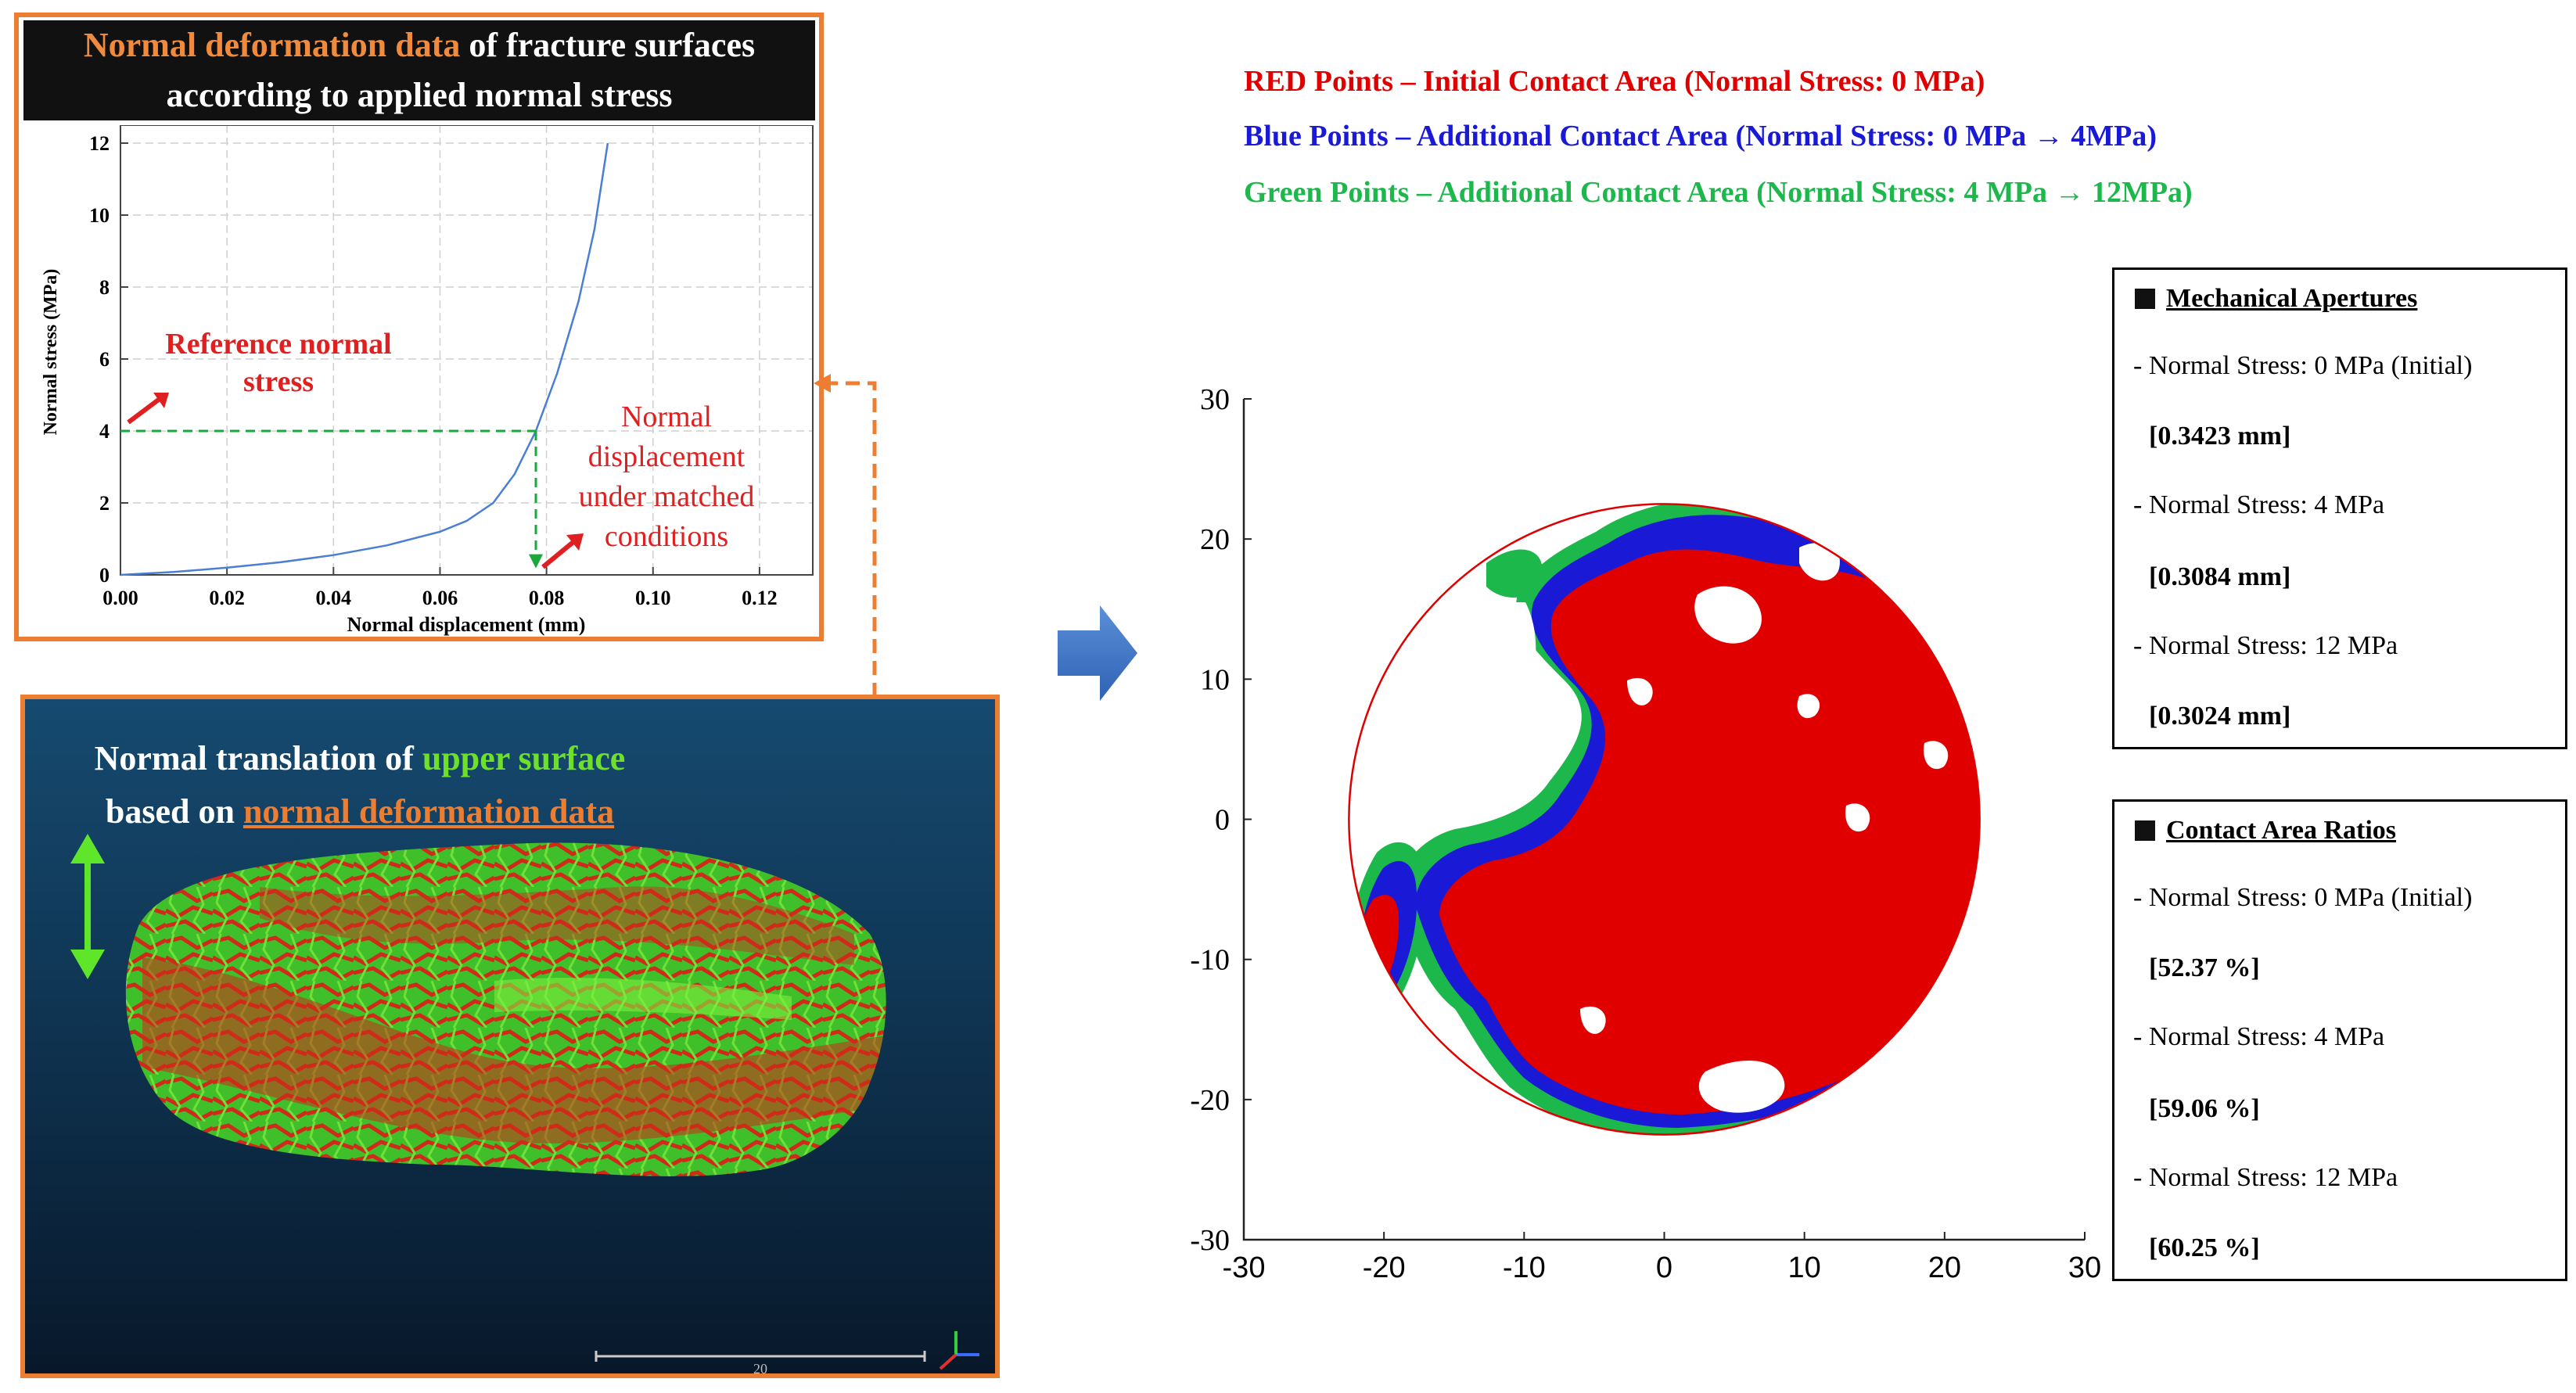 This screenshot has height=1393, width=2576. I want to click on contact-regions, so click(1665, 819).